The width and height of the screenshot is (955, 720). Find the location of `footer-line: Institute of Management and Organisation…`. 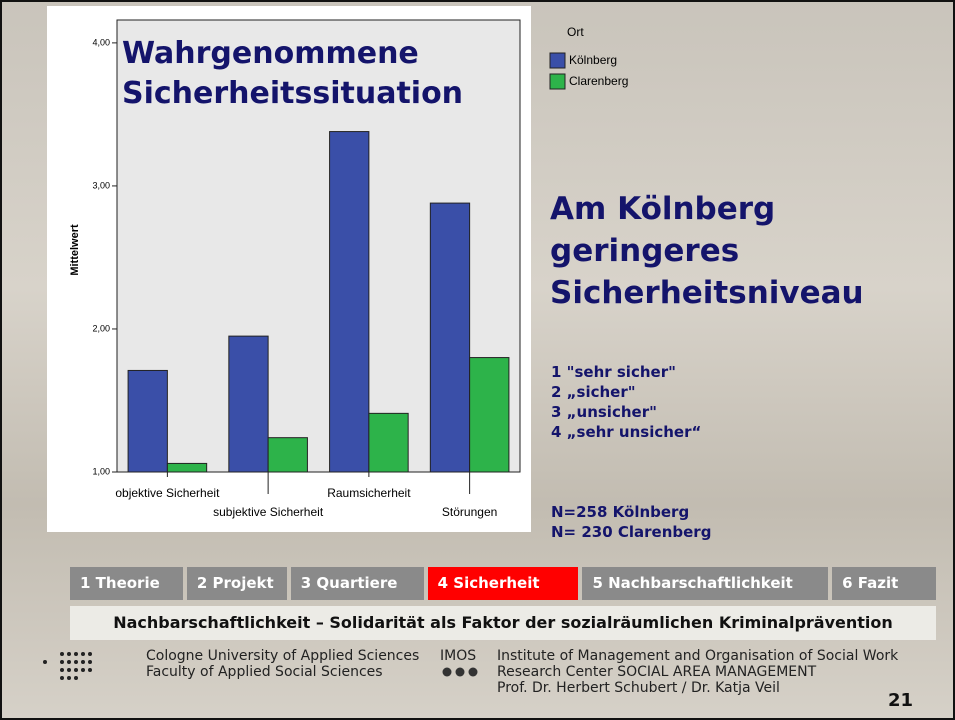

footer-line: Institute of Management and Organisation… is located at coordinates (698, 656).